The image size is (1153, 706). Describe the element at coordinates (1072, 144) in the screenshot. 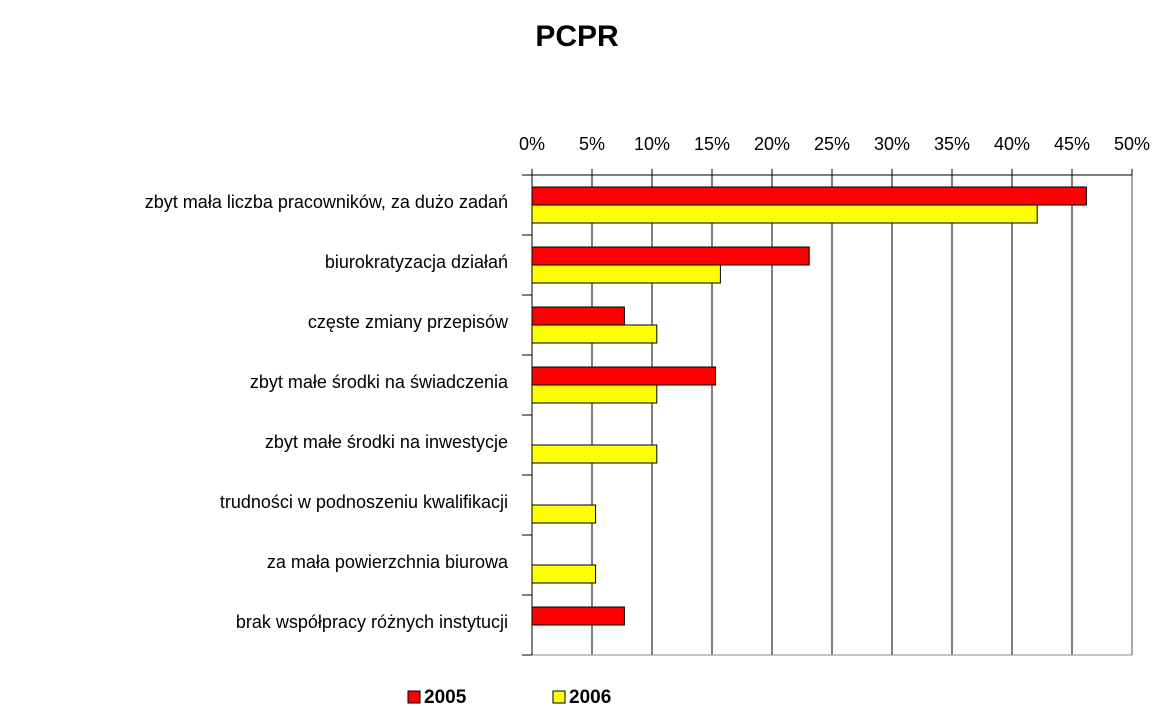

I see `x-tick-label: 45%` at that location.